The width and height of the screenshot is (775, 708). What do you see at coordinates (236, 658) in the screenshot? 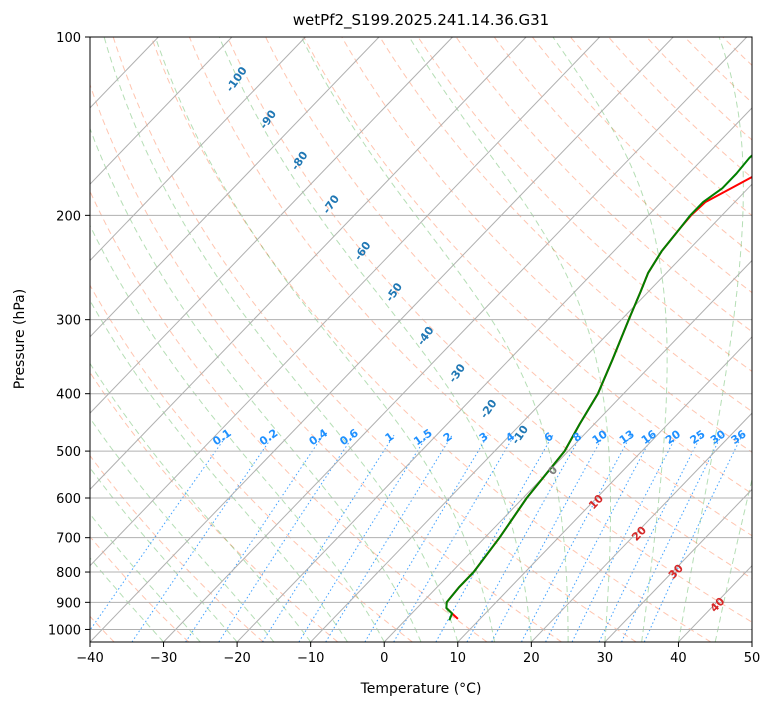
I see `x-tick-label: −20` at bounding box center [236, 658].